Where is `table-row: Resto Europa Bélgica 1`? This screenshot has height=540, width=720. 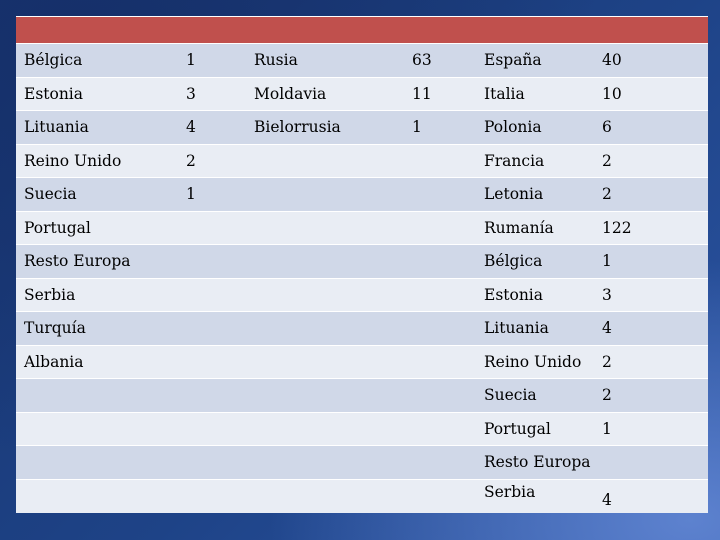
table-row: Resto Europa Bélgica 1 is located at coordinates (362, 261).